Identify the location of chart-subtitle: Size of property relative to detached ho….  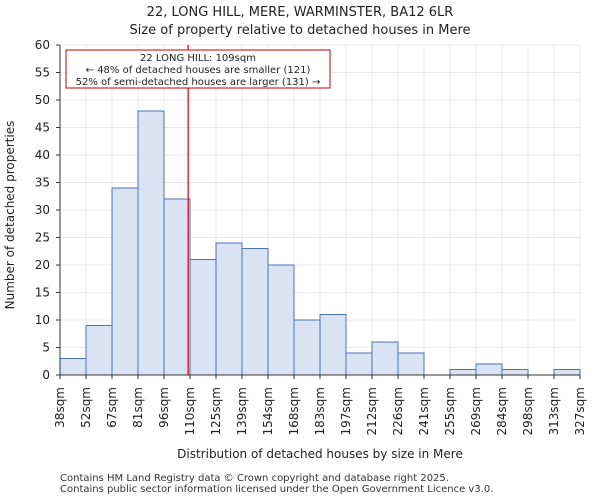
(300, 30).